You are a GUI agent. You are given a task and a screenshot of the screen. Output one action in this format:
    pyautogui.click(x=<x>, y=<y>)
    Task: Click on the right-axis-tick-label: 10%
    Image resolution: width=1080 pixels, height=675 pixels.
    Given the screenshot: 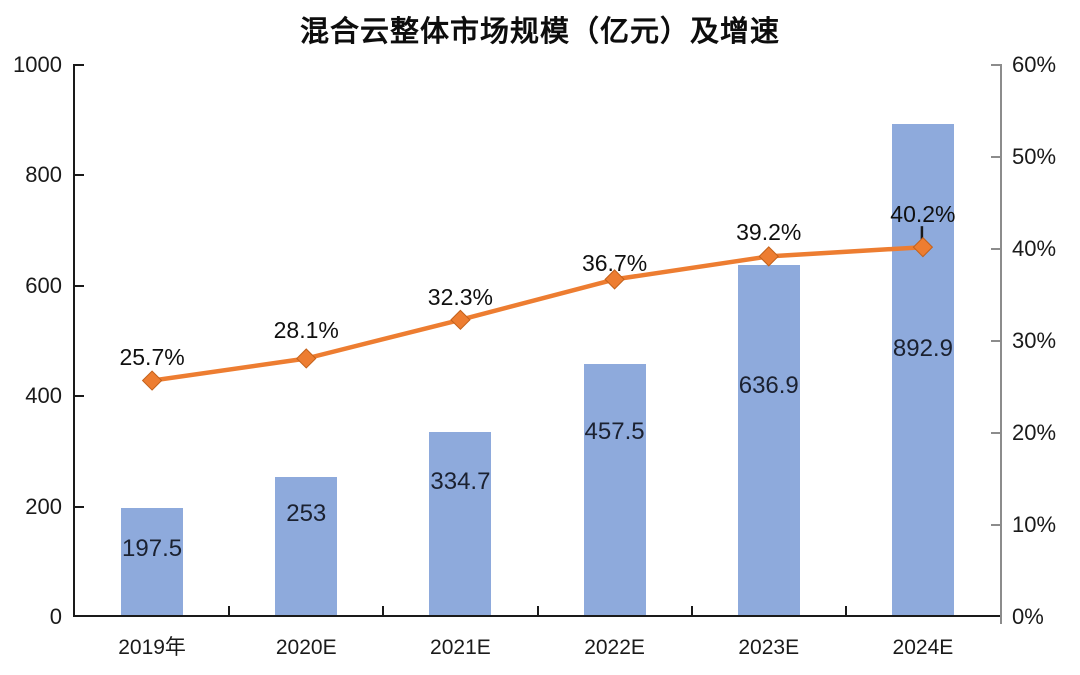 What is the action you would take?
    pyautogui.click(x=1034, y=524)
    